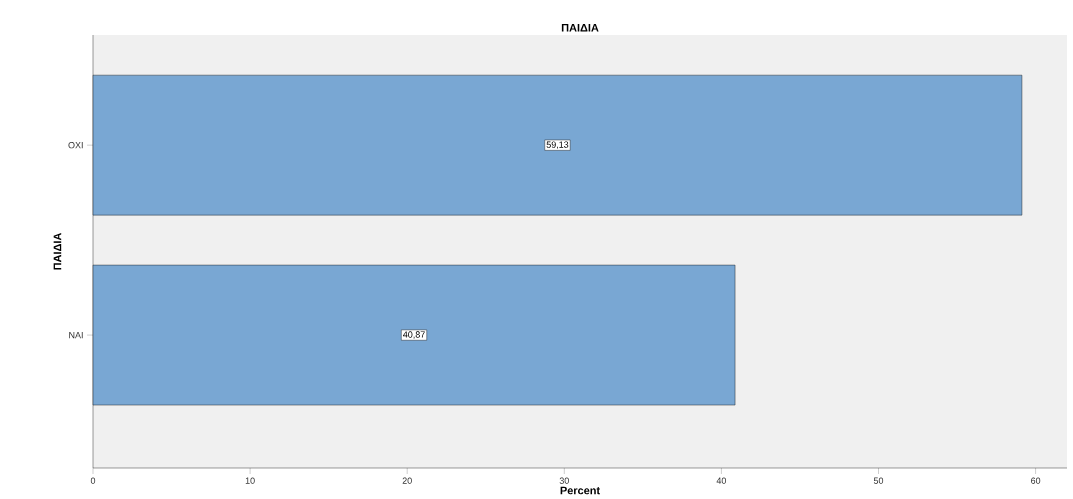  Describe the element at coordinates (564, 480) in the screenshot. I see `x-tick-label: 30` at that location.